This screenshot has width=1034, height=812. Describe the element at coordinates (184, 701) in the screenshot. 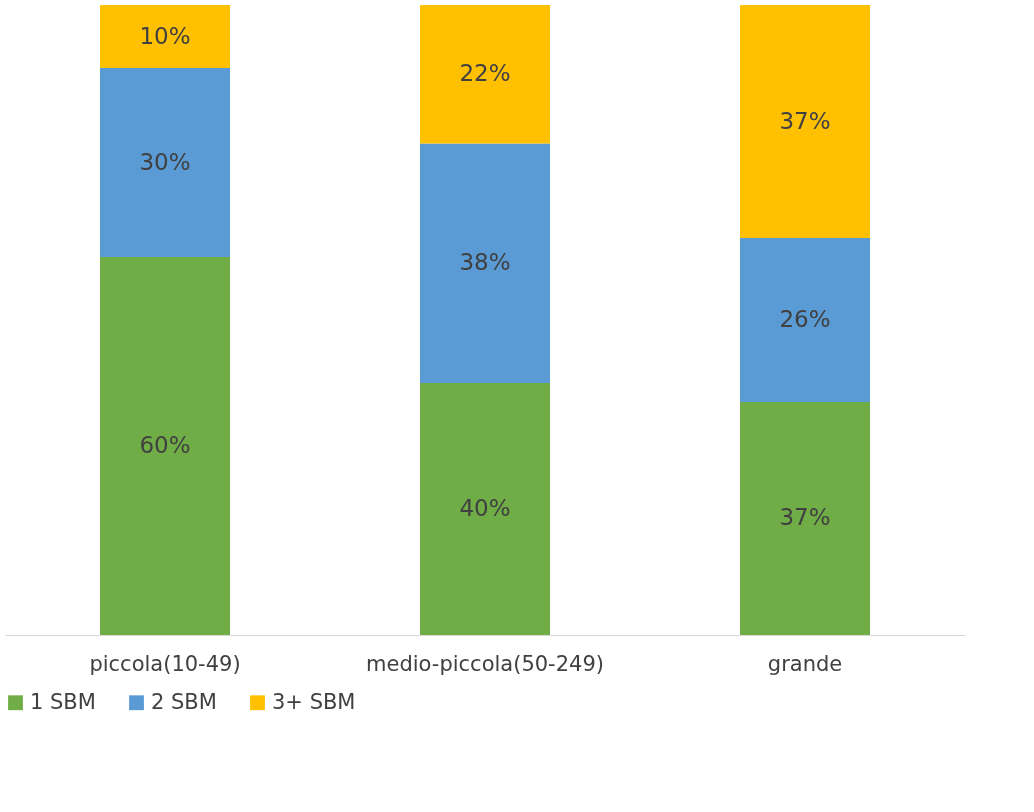

I see `legend-label: 2 SBM` at that location.